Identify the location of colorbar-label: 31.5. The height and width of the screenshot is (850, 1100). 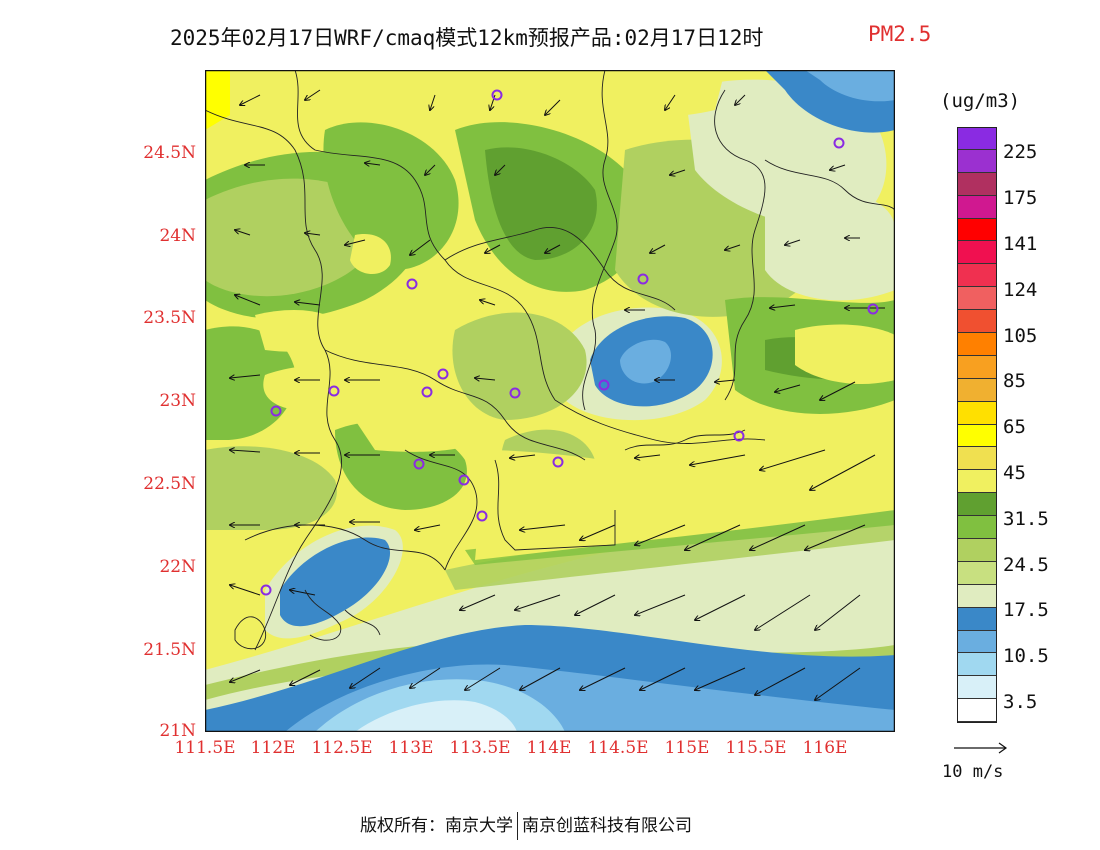
(1026, 519).